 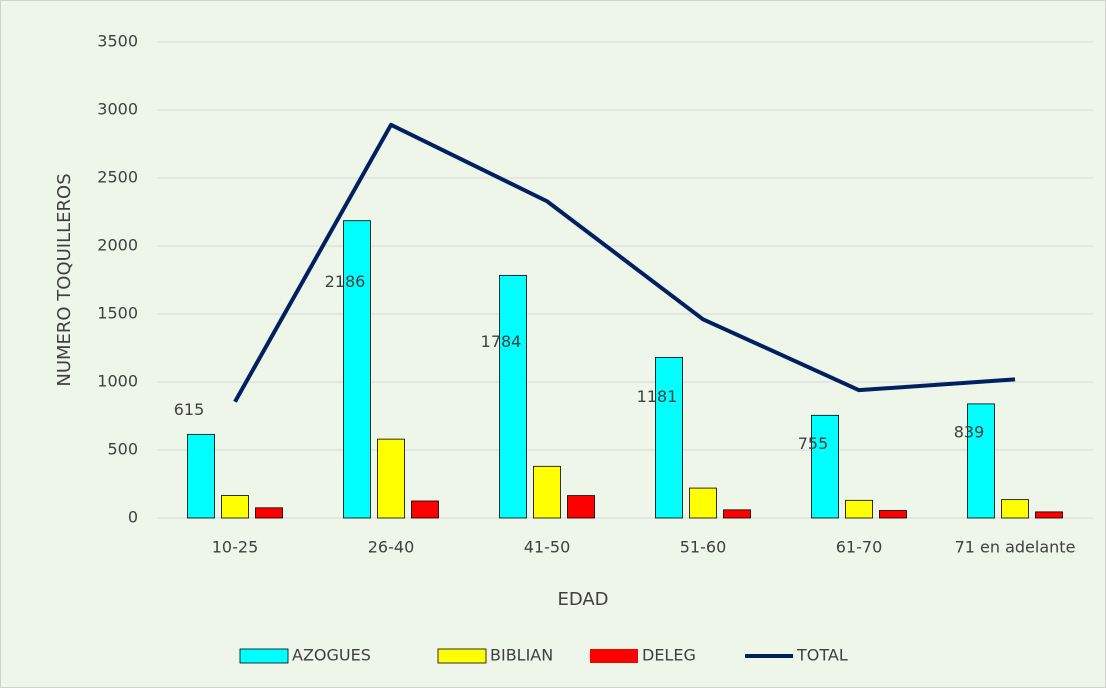 What do you see at coordinates (64, 279) in the screenshot?
I see `y-axis-title: NUMERO TOQUILLEROS` at bounding box center [64, 279].